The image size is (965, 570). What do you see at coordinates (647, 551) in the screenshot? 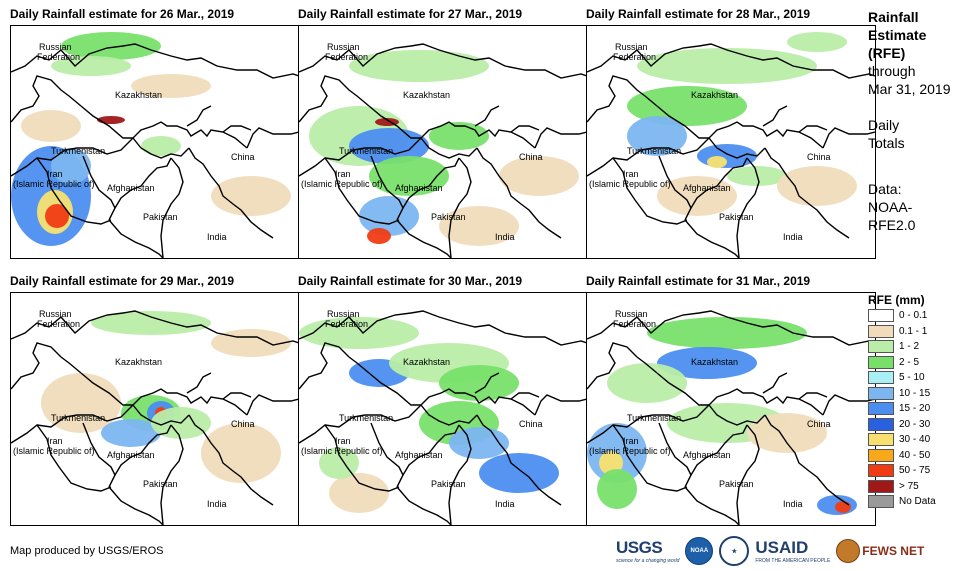
I see `usgs-logo: USGS science for a changing world` at bounding box center [647, 551].